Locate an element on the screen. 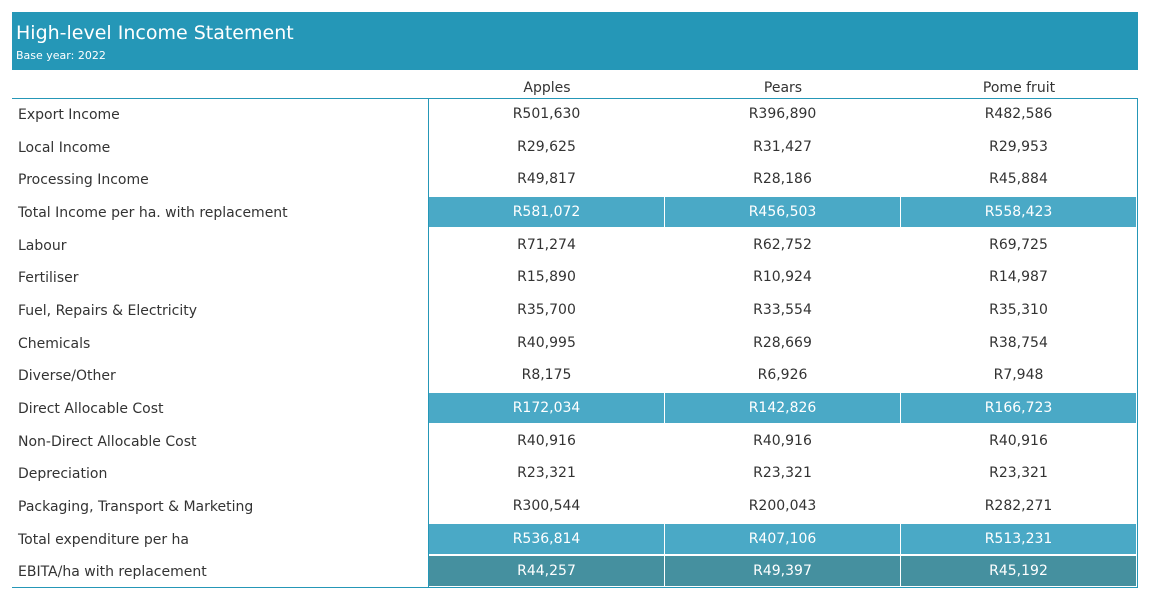 This screenshot has height=600, width=1150. table-row: Labour R71,274 R62,752 R69,725 is located at coordinates (575, 246).